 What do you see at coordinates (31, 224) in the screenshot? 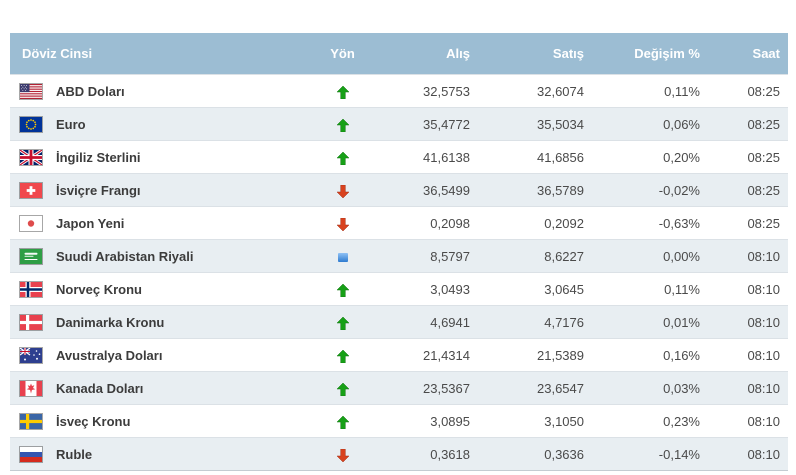
I see `flag-jp-icon` at bounding box center [31, 224].